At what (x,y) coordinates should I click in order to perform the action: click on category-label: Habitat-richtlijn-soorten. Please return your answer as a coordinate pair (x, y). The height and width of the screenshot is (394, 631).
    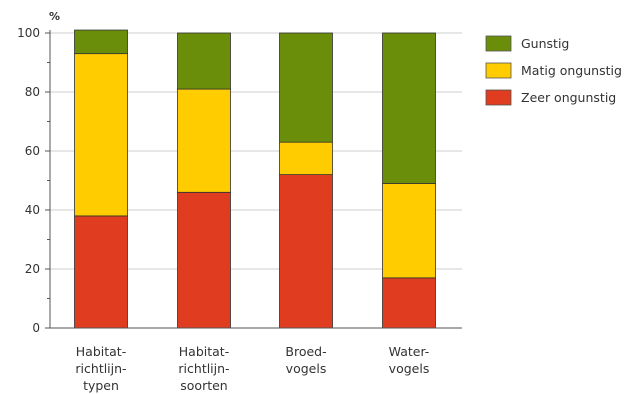
    Looking at the image, I should click on (203, 368).